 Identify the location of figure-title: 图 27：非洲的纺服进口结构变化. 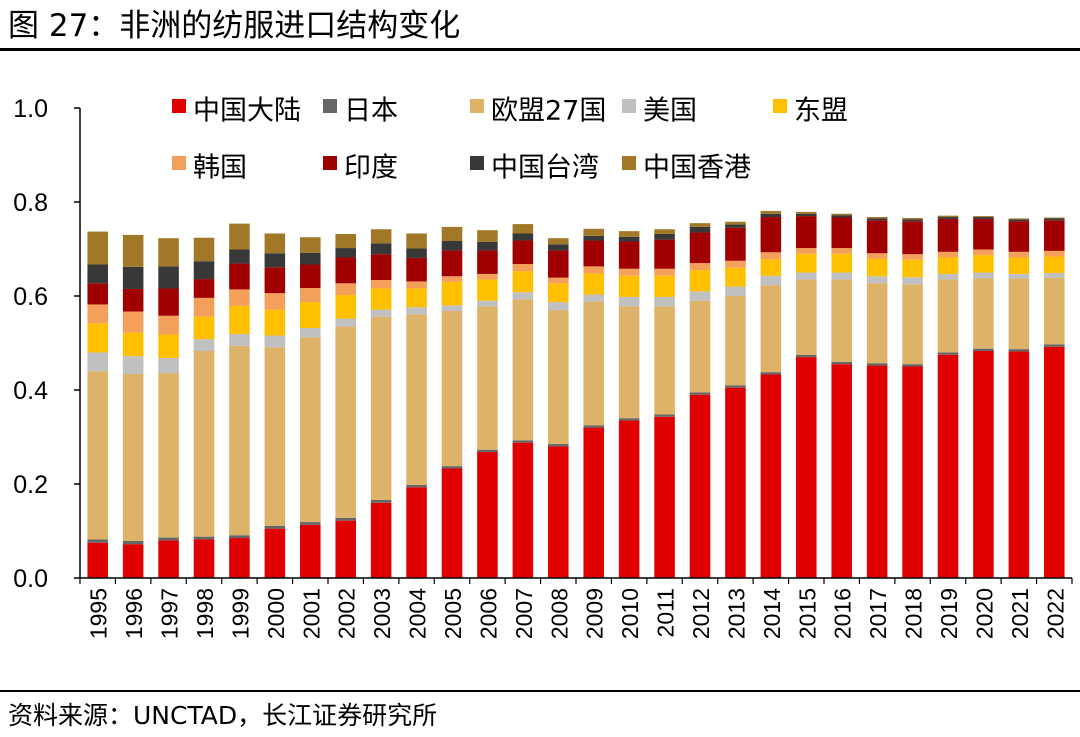
(234, 26).